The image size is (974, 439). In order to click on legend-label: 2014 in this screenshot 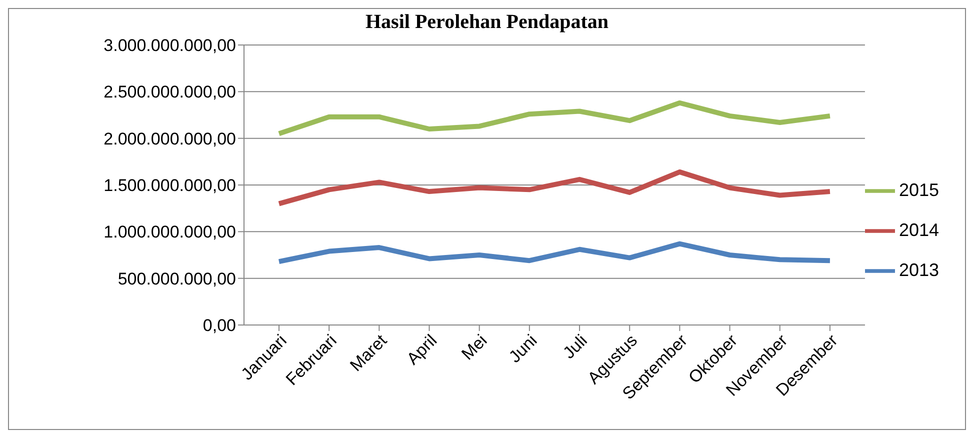, I will do `click(918, 230)`.